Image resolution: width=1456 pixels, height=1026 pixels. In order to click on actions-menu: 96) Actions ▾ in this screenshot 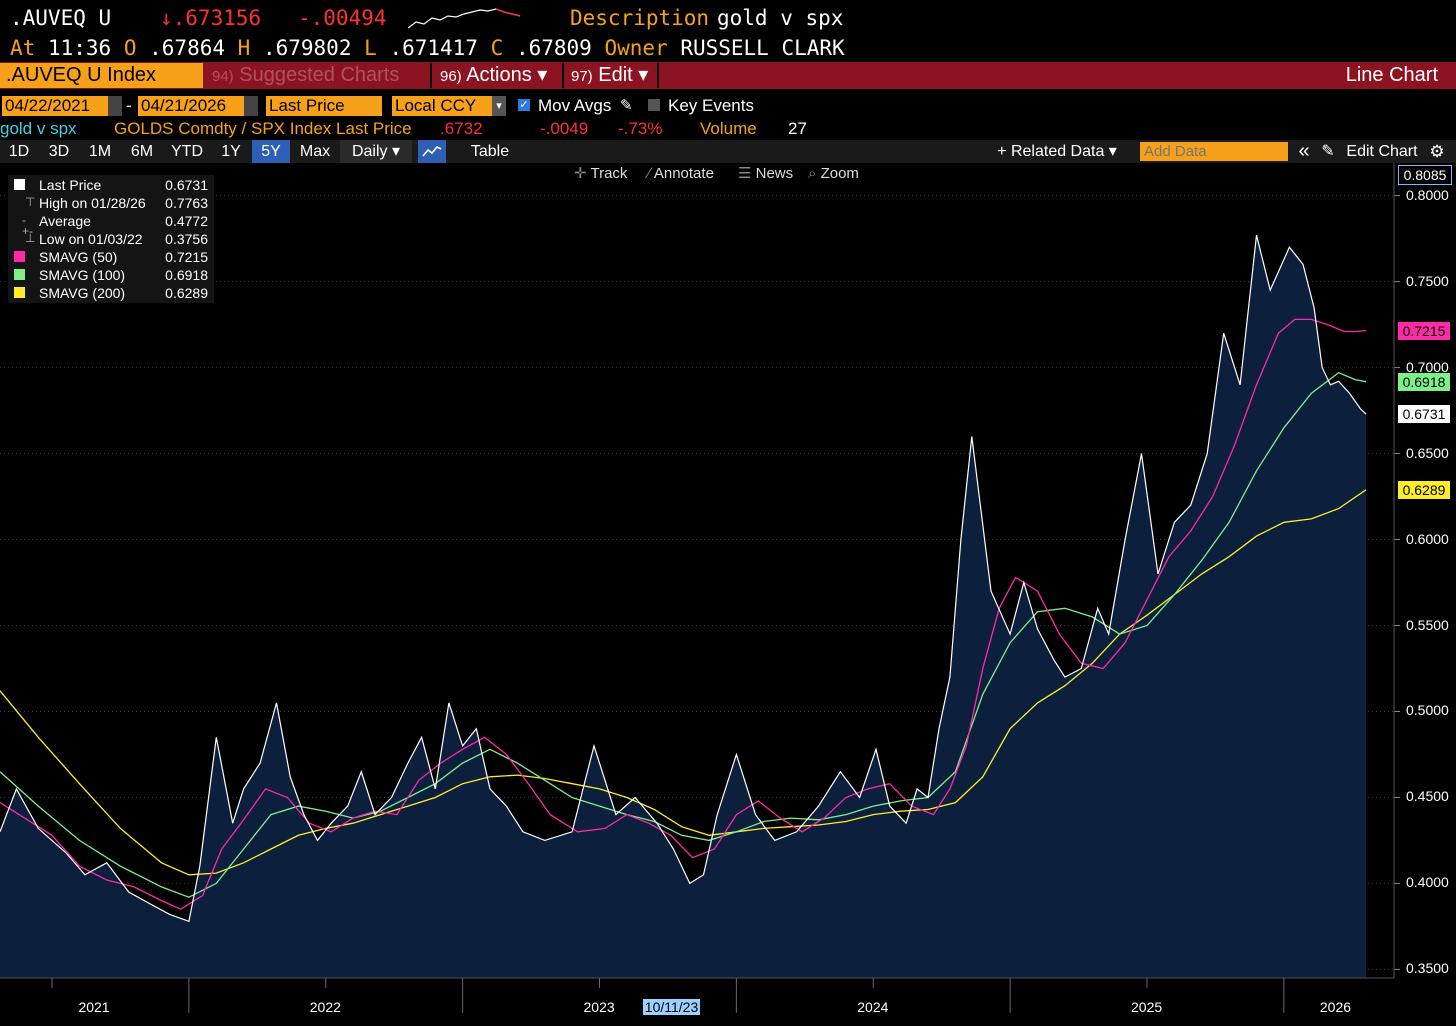, I will do `click(493, 75)`.